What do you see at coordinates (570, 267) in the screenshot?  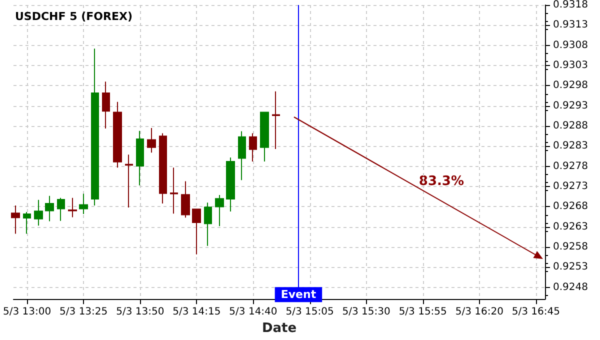 I see `y-tick-label: 0.9253` at bounding box center [570, 267].